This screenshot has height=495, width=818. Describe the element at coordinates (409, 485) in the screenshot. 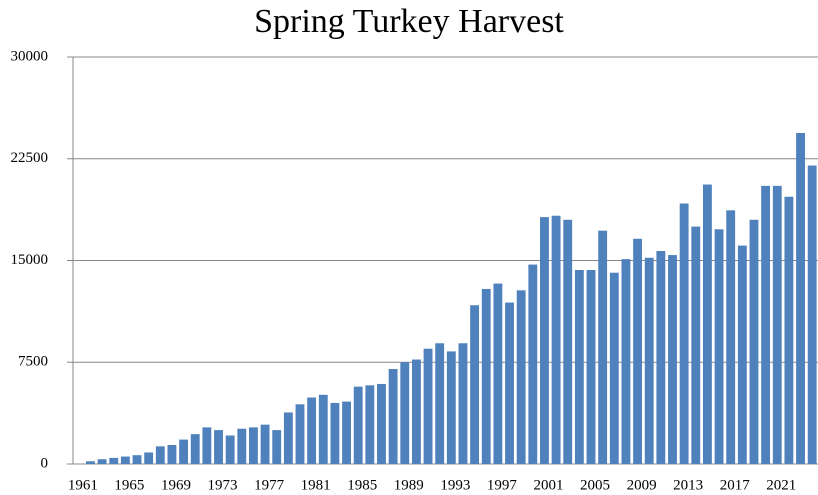

I see `x-tick-label: 1989` at that location.